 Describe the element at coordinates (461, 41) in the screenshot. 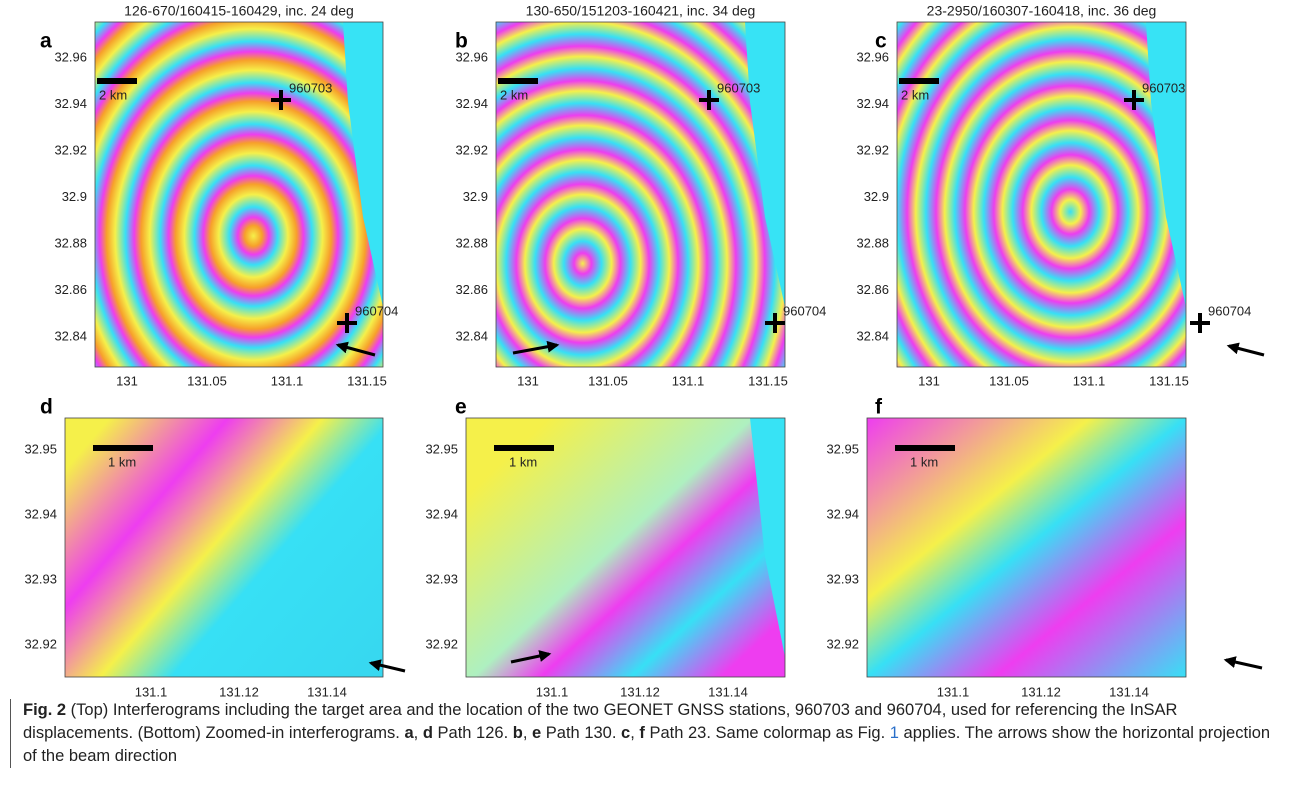

I see `panel-letter: b` at that location.